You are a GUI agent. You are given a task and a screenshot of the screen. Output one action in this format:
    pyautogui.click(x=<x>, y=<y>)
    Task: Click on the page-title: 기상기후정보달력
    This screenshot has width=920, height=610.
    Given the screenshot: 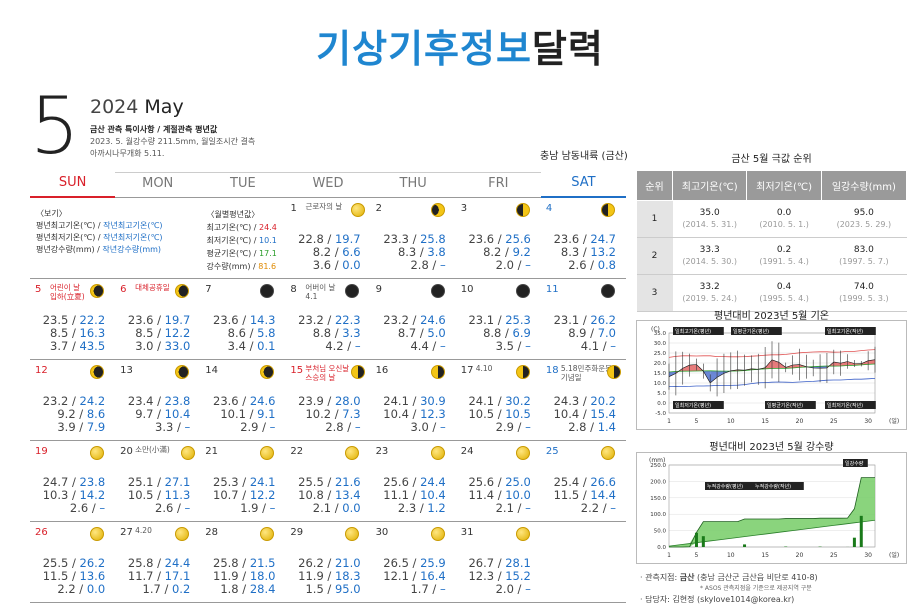 What is the action you would take?
    pyautogui.click(x=460, y=49)
    